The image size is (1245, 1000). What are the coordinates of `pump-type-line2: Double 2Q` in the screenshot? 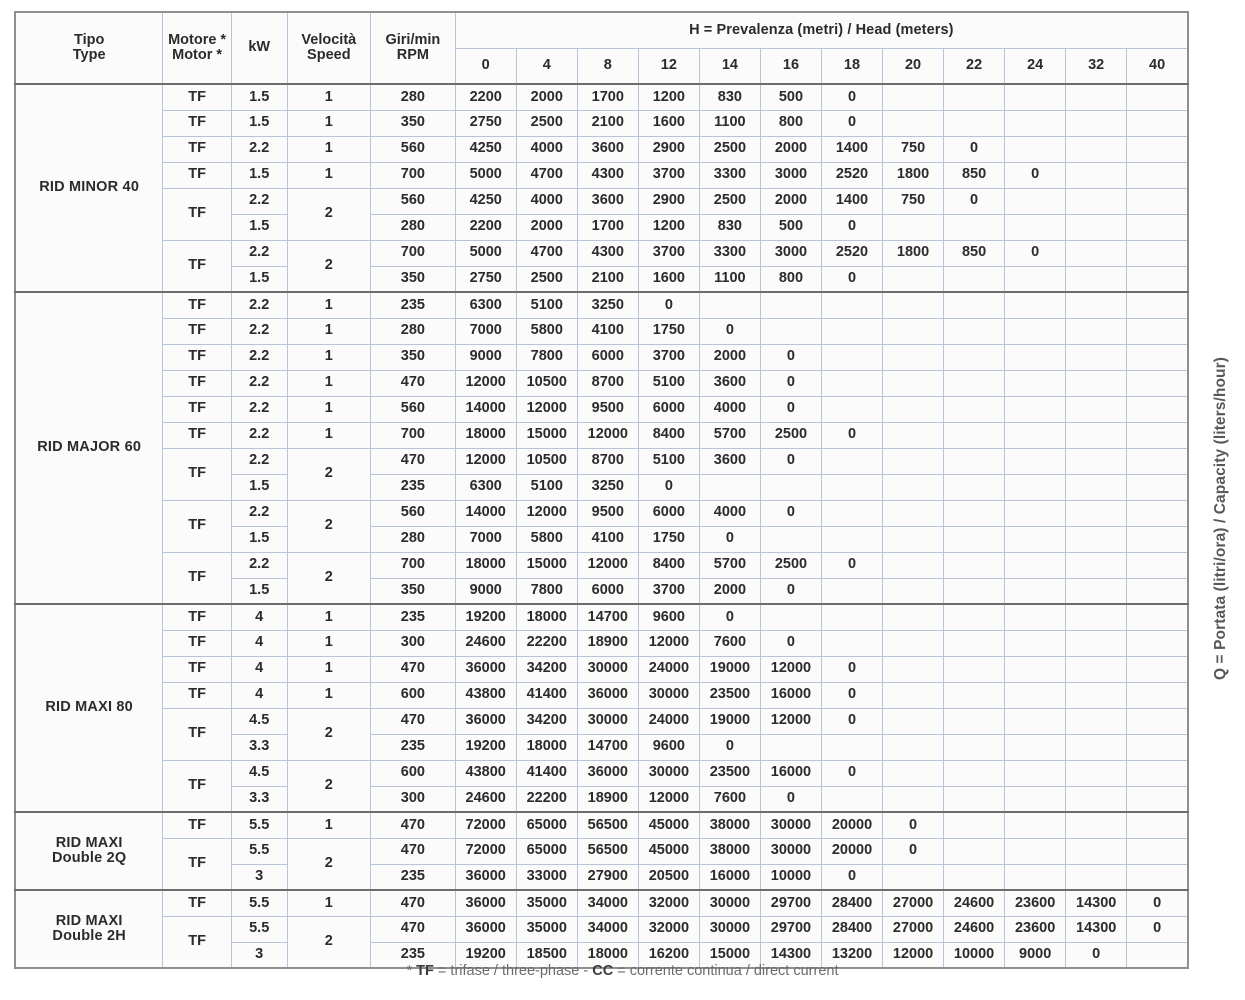 It's located at (89, 858).